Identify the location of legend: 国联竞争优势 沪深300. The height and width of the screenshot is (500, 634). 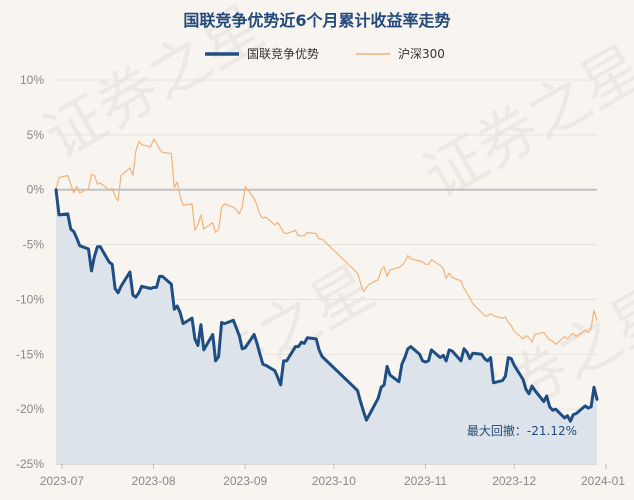
(325, 54).